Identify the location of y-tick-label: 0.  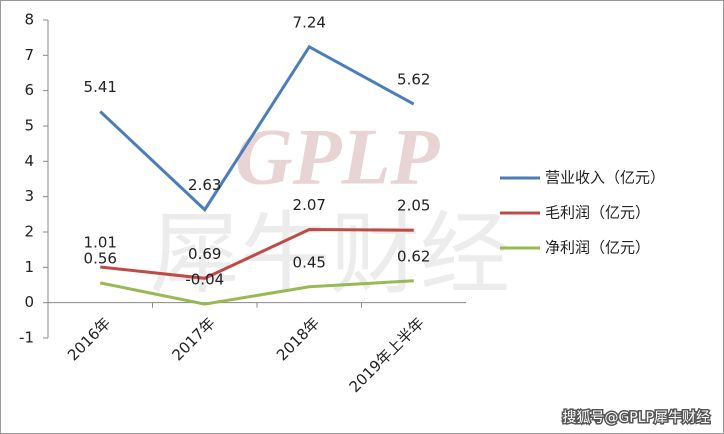
(29, 302).